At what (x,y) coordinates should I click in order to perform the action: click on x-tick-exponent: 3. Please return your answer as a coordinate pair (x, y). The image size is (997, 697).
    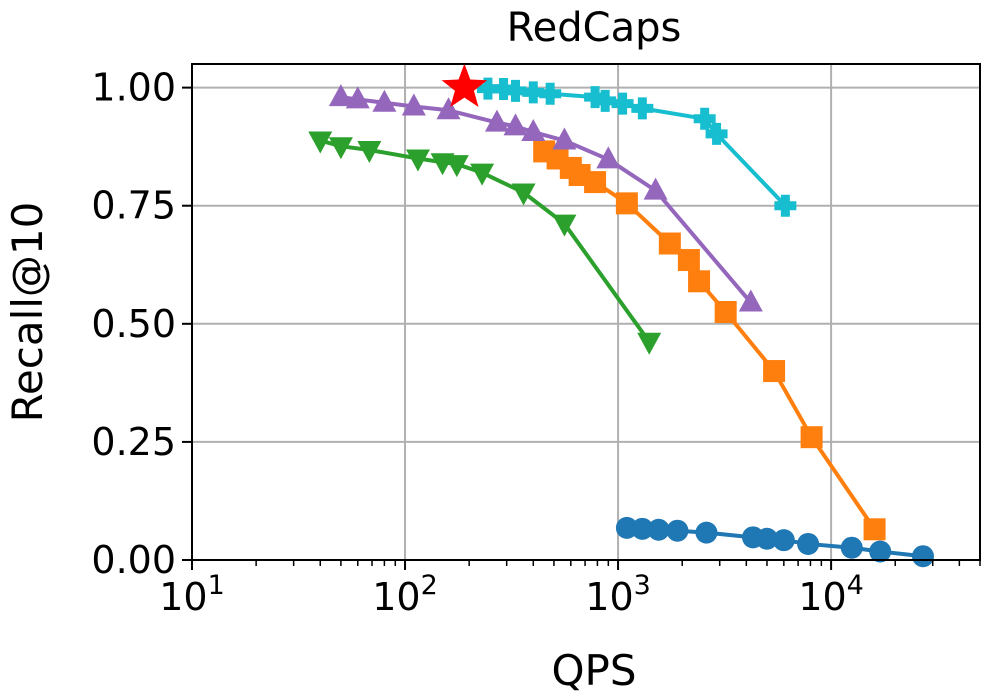
    Looking at the image, I should click on (642, 585).